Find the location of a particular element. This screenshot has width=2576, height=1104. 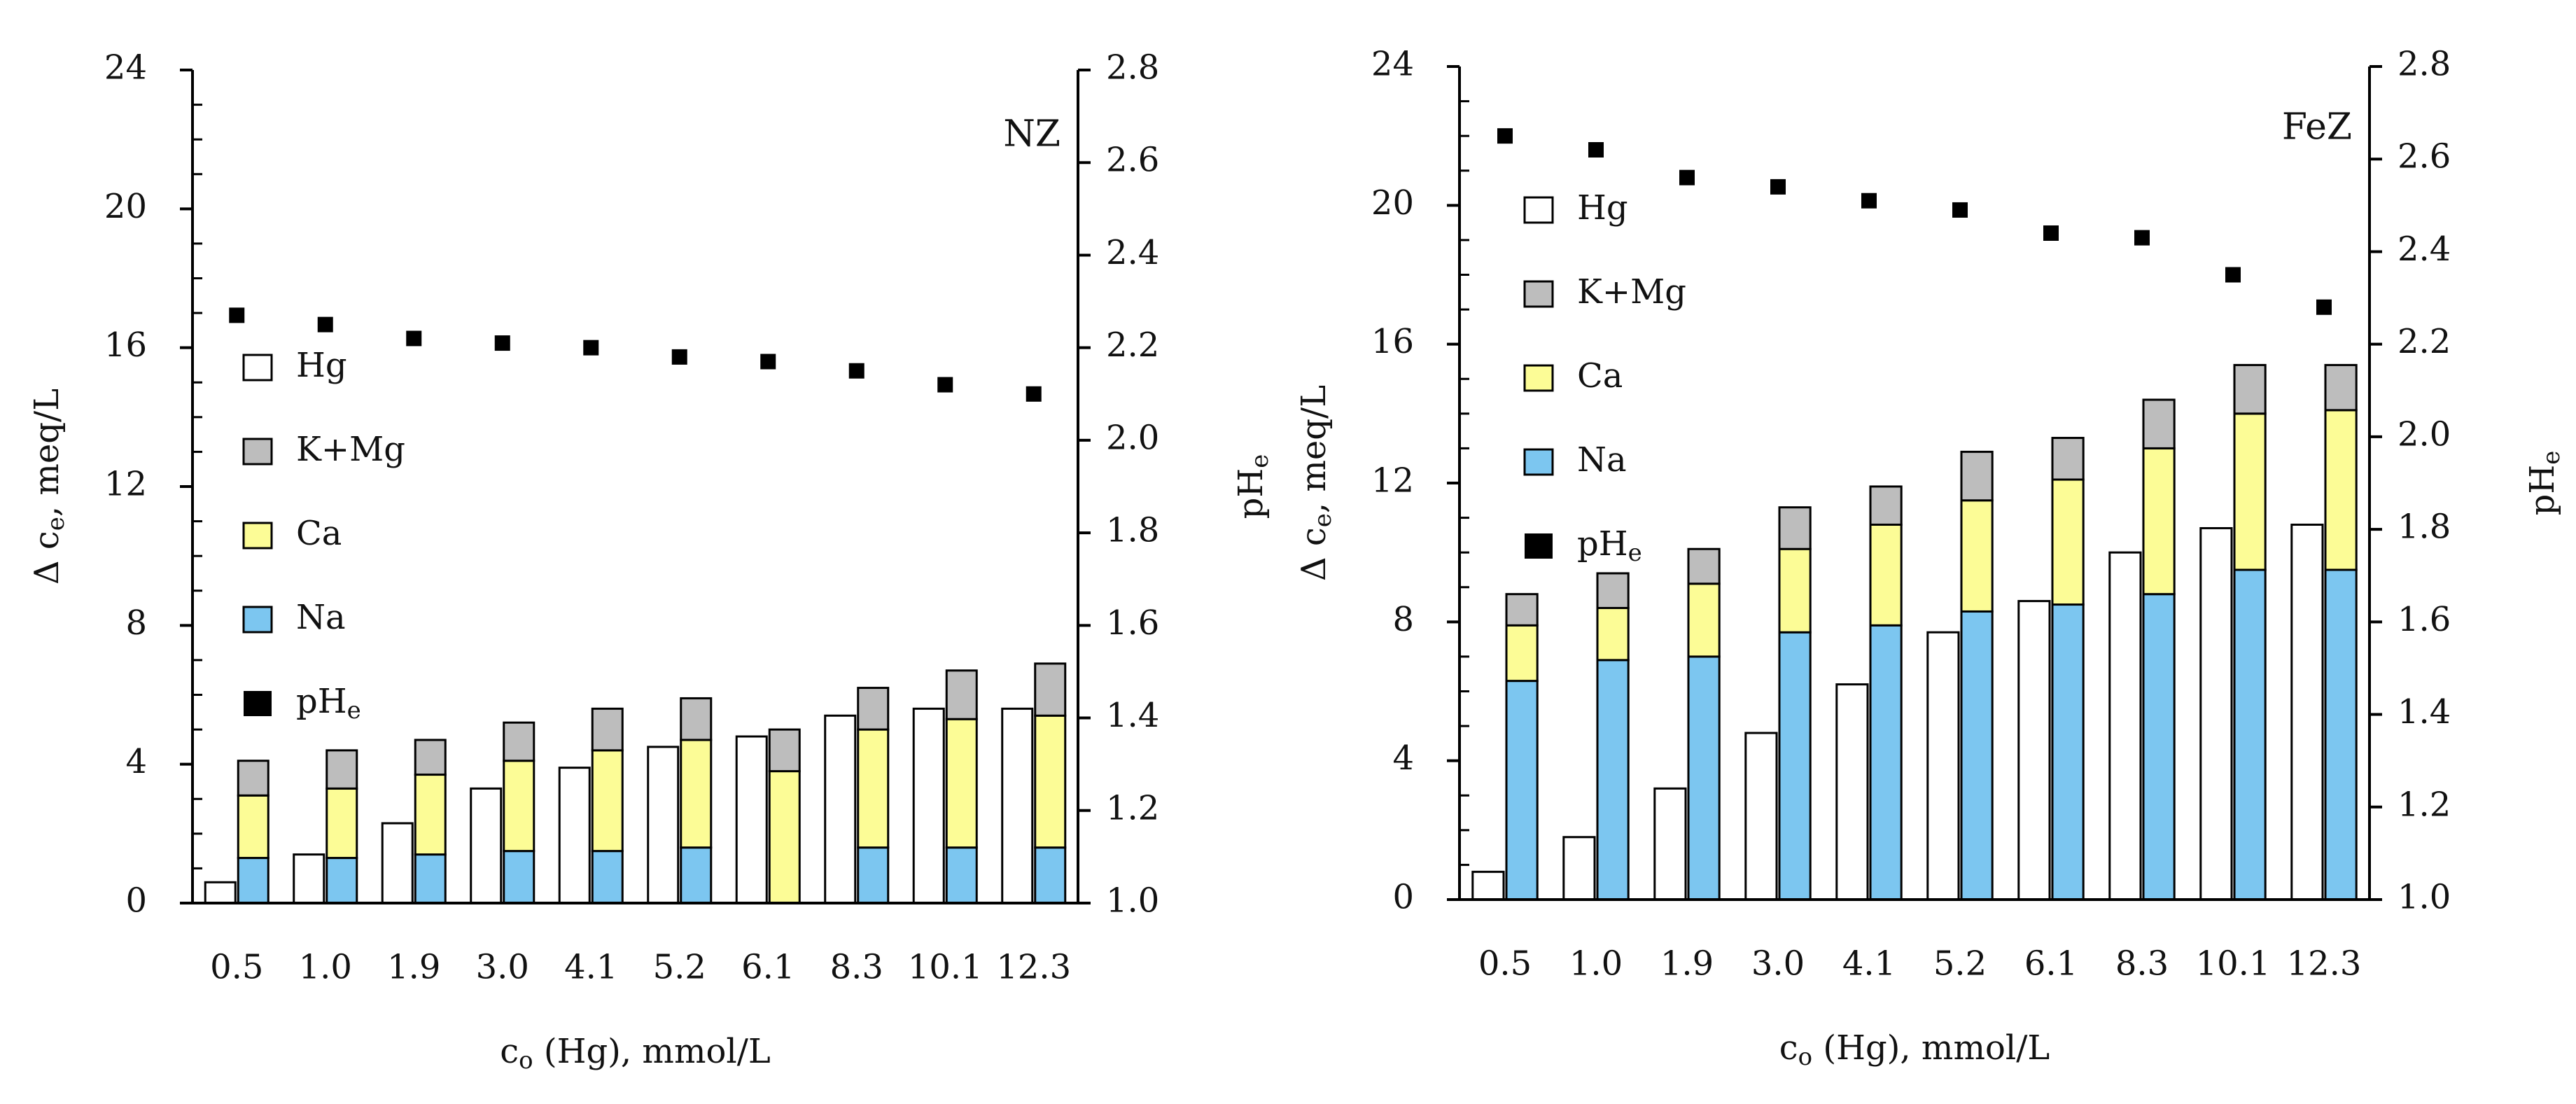

y-tick-label: 16 is located at coordinates (125, 345).